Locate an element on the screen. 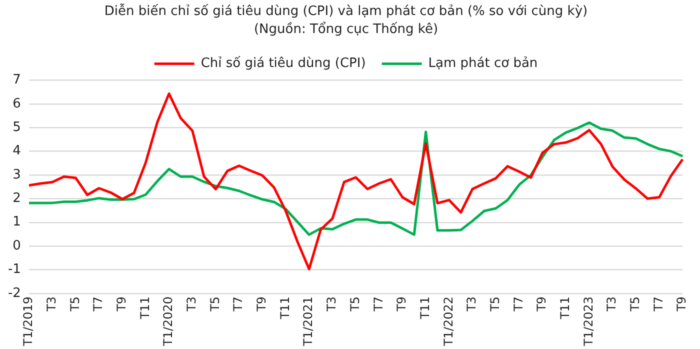 Image resolution: width=700 pixels, height=349 pixels. y-tick-label: 7 is located at coordinates (16, 80).